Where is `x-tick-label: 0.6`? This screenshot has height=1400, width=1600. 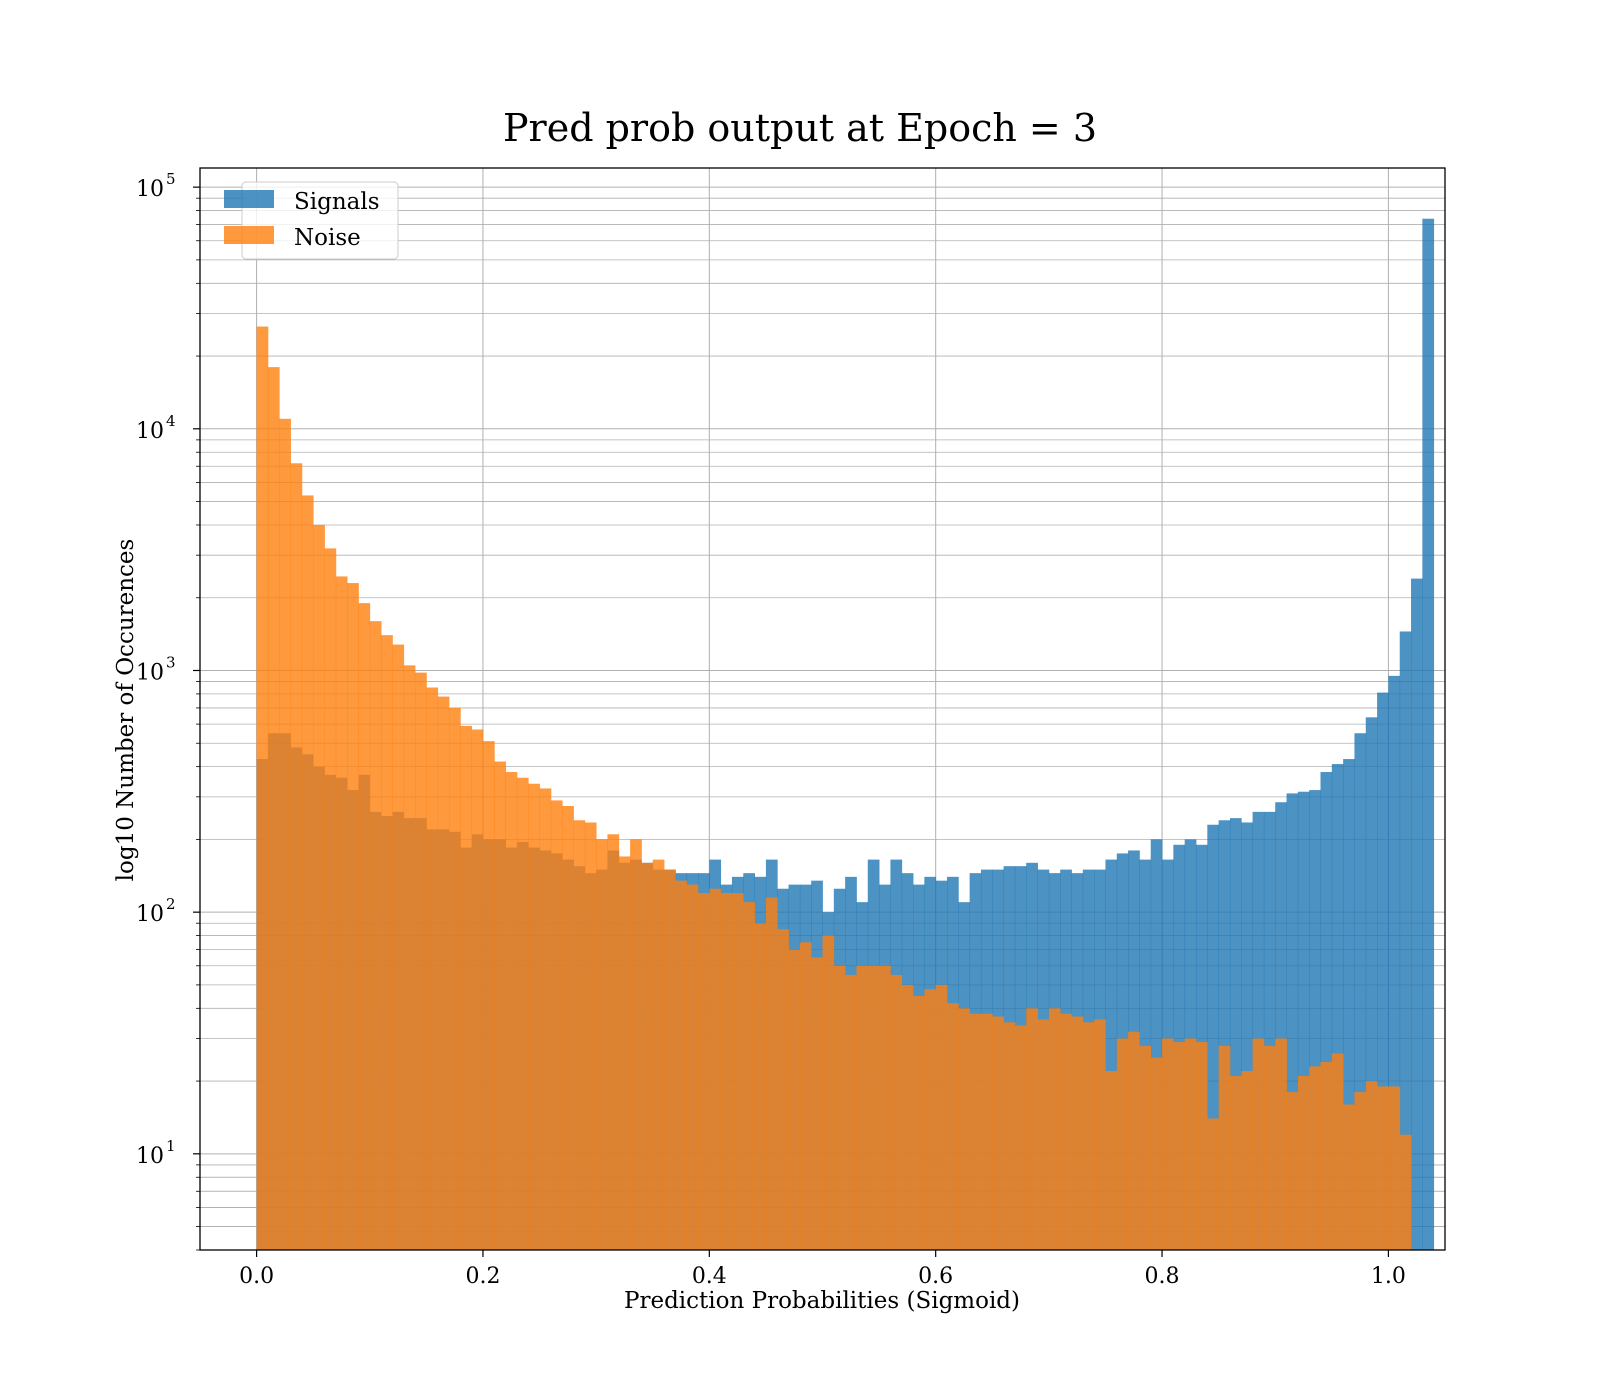
x-tick-label: 0.6 is located at coordinates (935, 1276).